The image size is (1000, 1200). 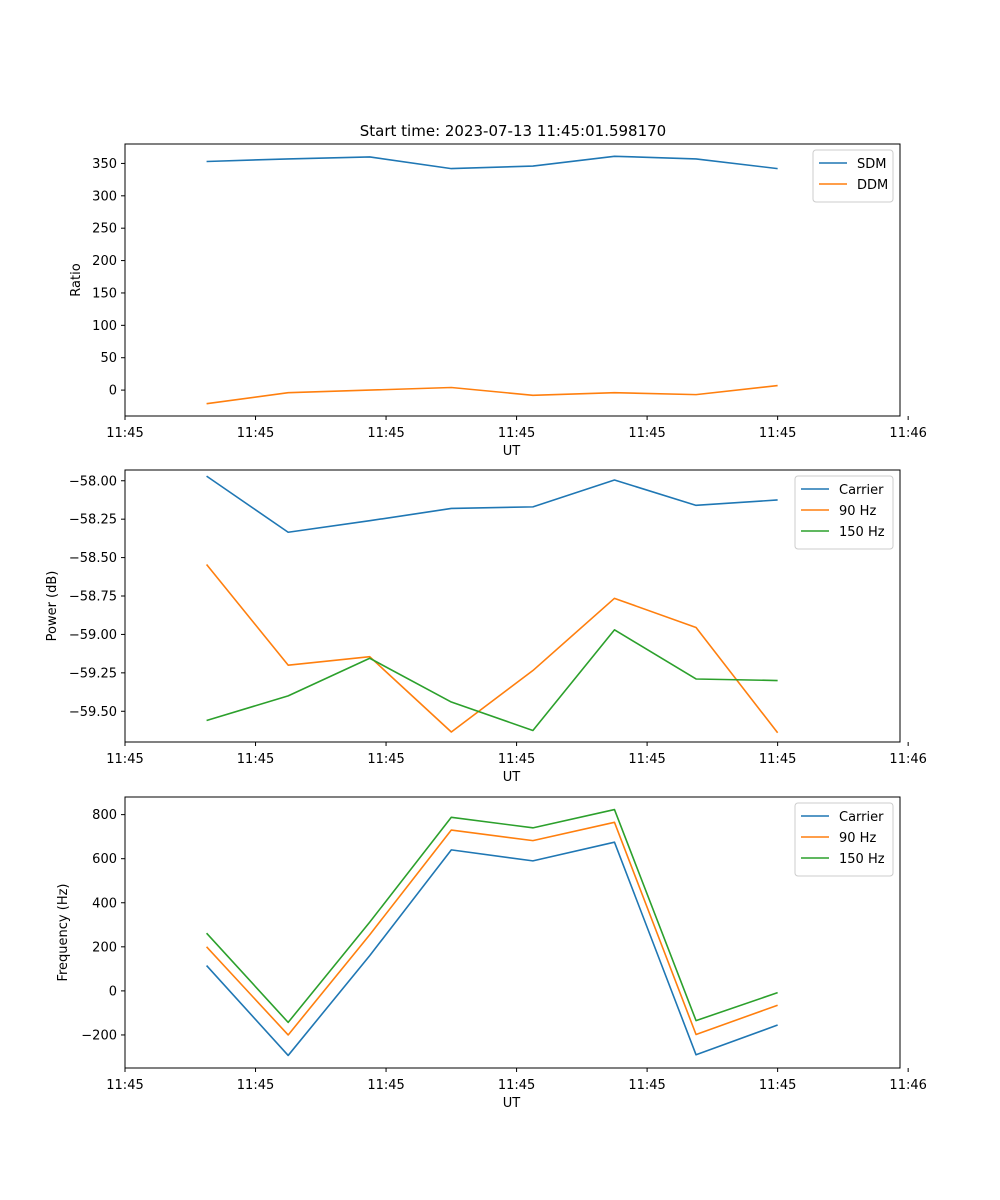 What do you see at coordinates (93, 558) in the screenshot?
I see `y-tick-label: −58.50` at bounding box center [93, 558].